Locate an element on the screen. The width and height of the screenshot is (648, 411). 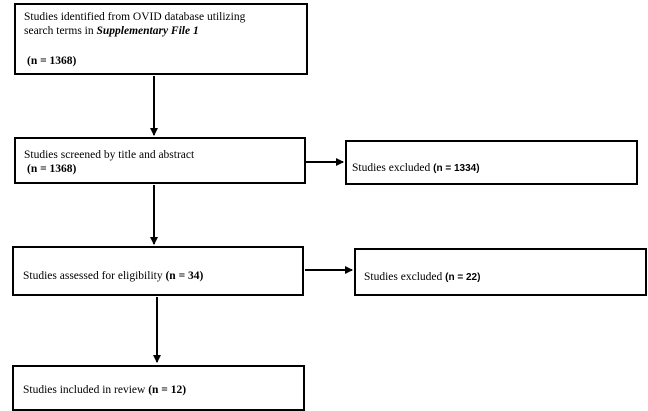
included-text: Studies included in review is located at coordinates (86, 390).